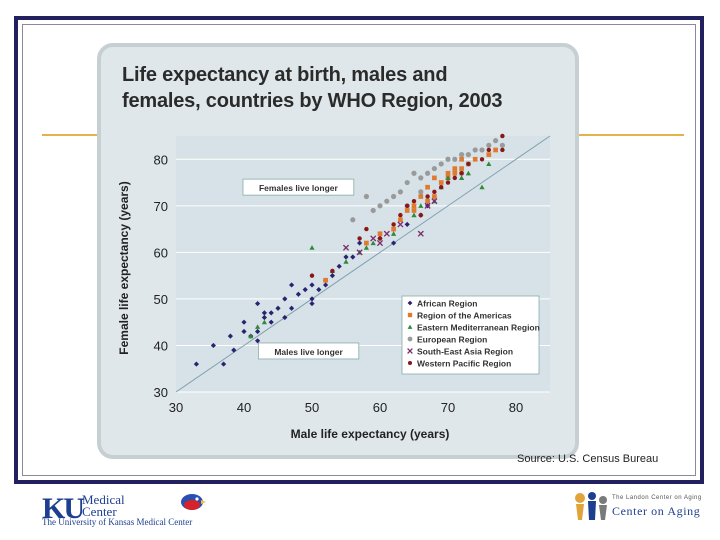 The image size is (720, 540). I want to click on legend-label-1: Region of the Americas, so click(464, 316).